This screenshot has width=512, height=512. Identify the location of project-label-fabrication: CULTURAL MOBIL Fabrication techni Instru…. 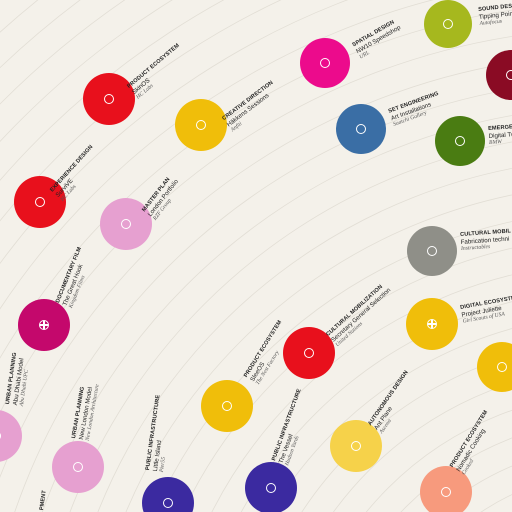
(486, 240).